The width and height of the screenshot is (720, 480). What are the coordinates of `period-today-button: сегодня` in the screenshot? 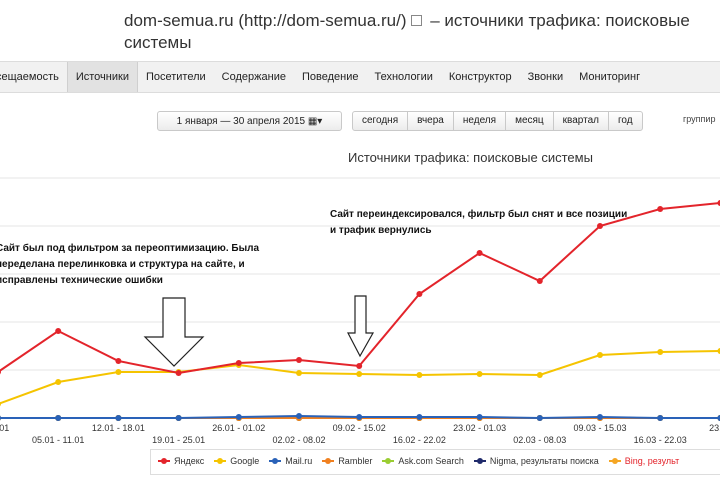 It's located at (381, 121).